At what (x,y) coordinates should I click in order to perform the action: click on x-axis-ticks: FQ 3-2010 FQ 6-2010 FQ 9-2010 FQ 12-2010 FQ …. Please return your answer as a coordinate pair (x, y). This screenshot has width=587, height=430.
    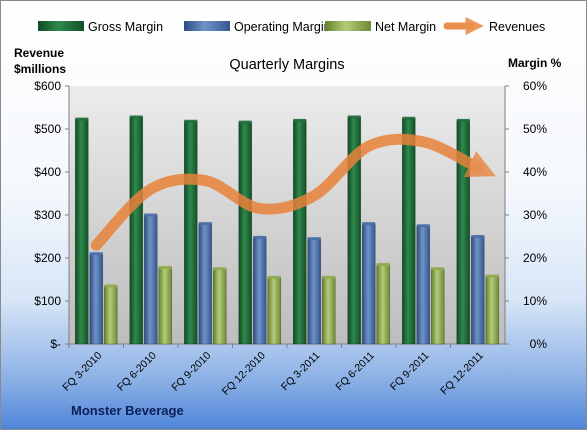
    Looking at the image, I should click on (273, 371).